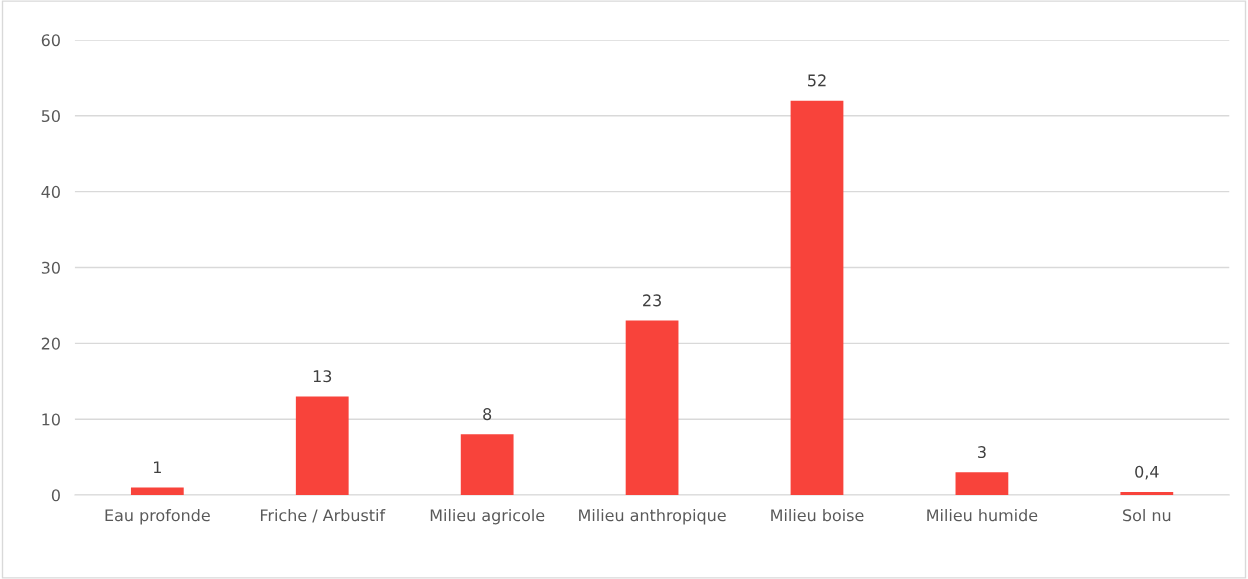  What do you see at coordinates (982, 515) in the screenshot?
I see `x-tick-label: Milieu humide` at bounding box center [982, 515].